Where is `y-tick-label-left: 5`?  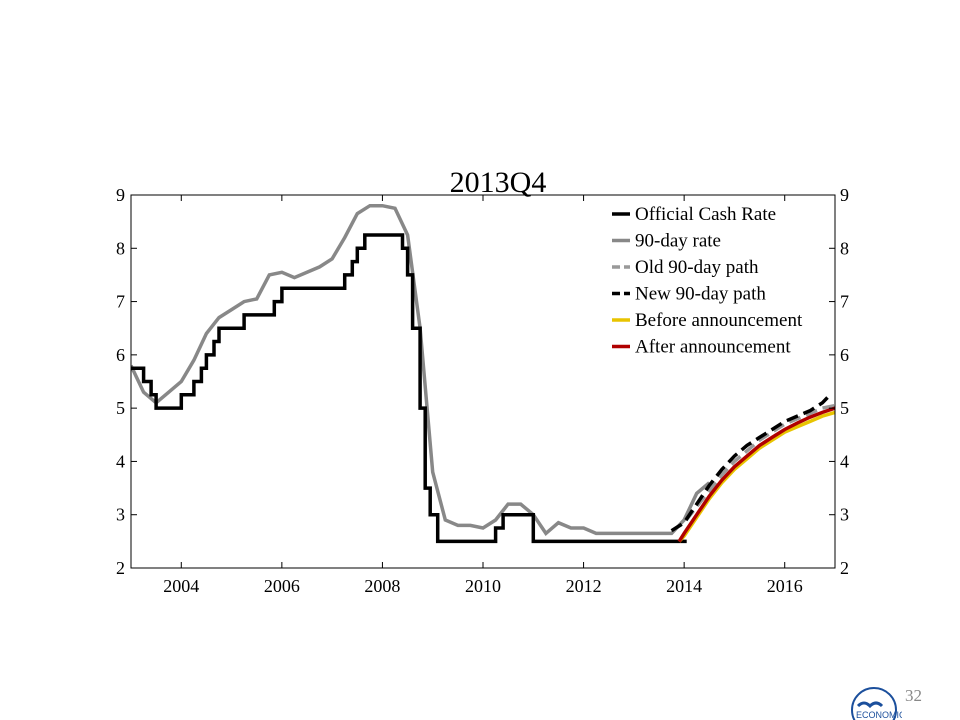 y-tick-label-left: 5 is located at coordinates (120, 408).